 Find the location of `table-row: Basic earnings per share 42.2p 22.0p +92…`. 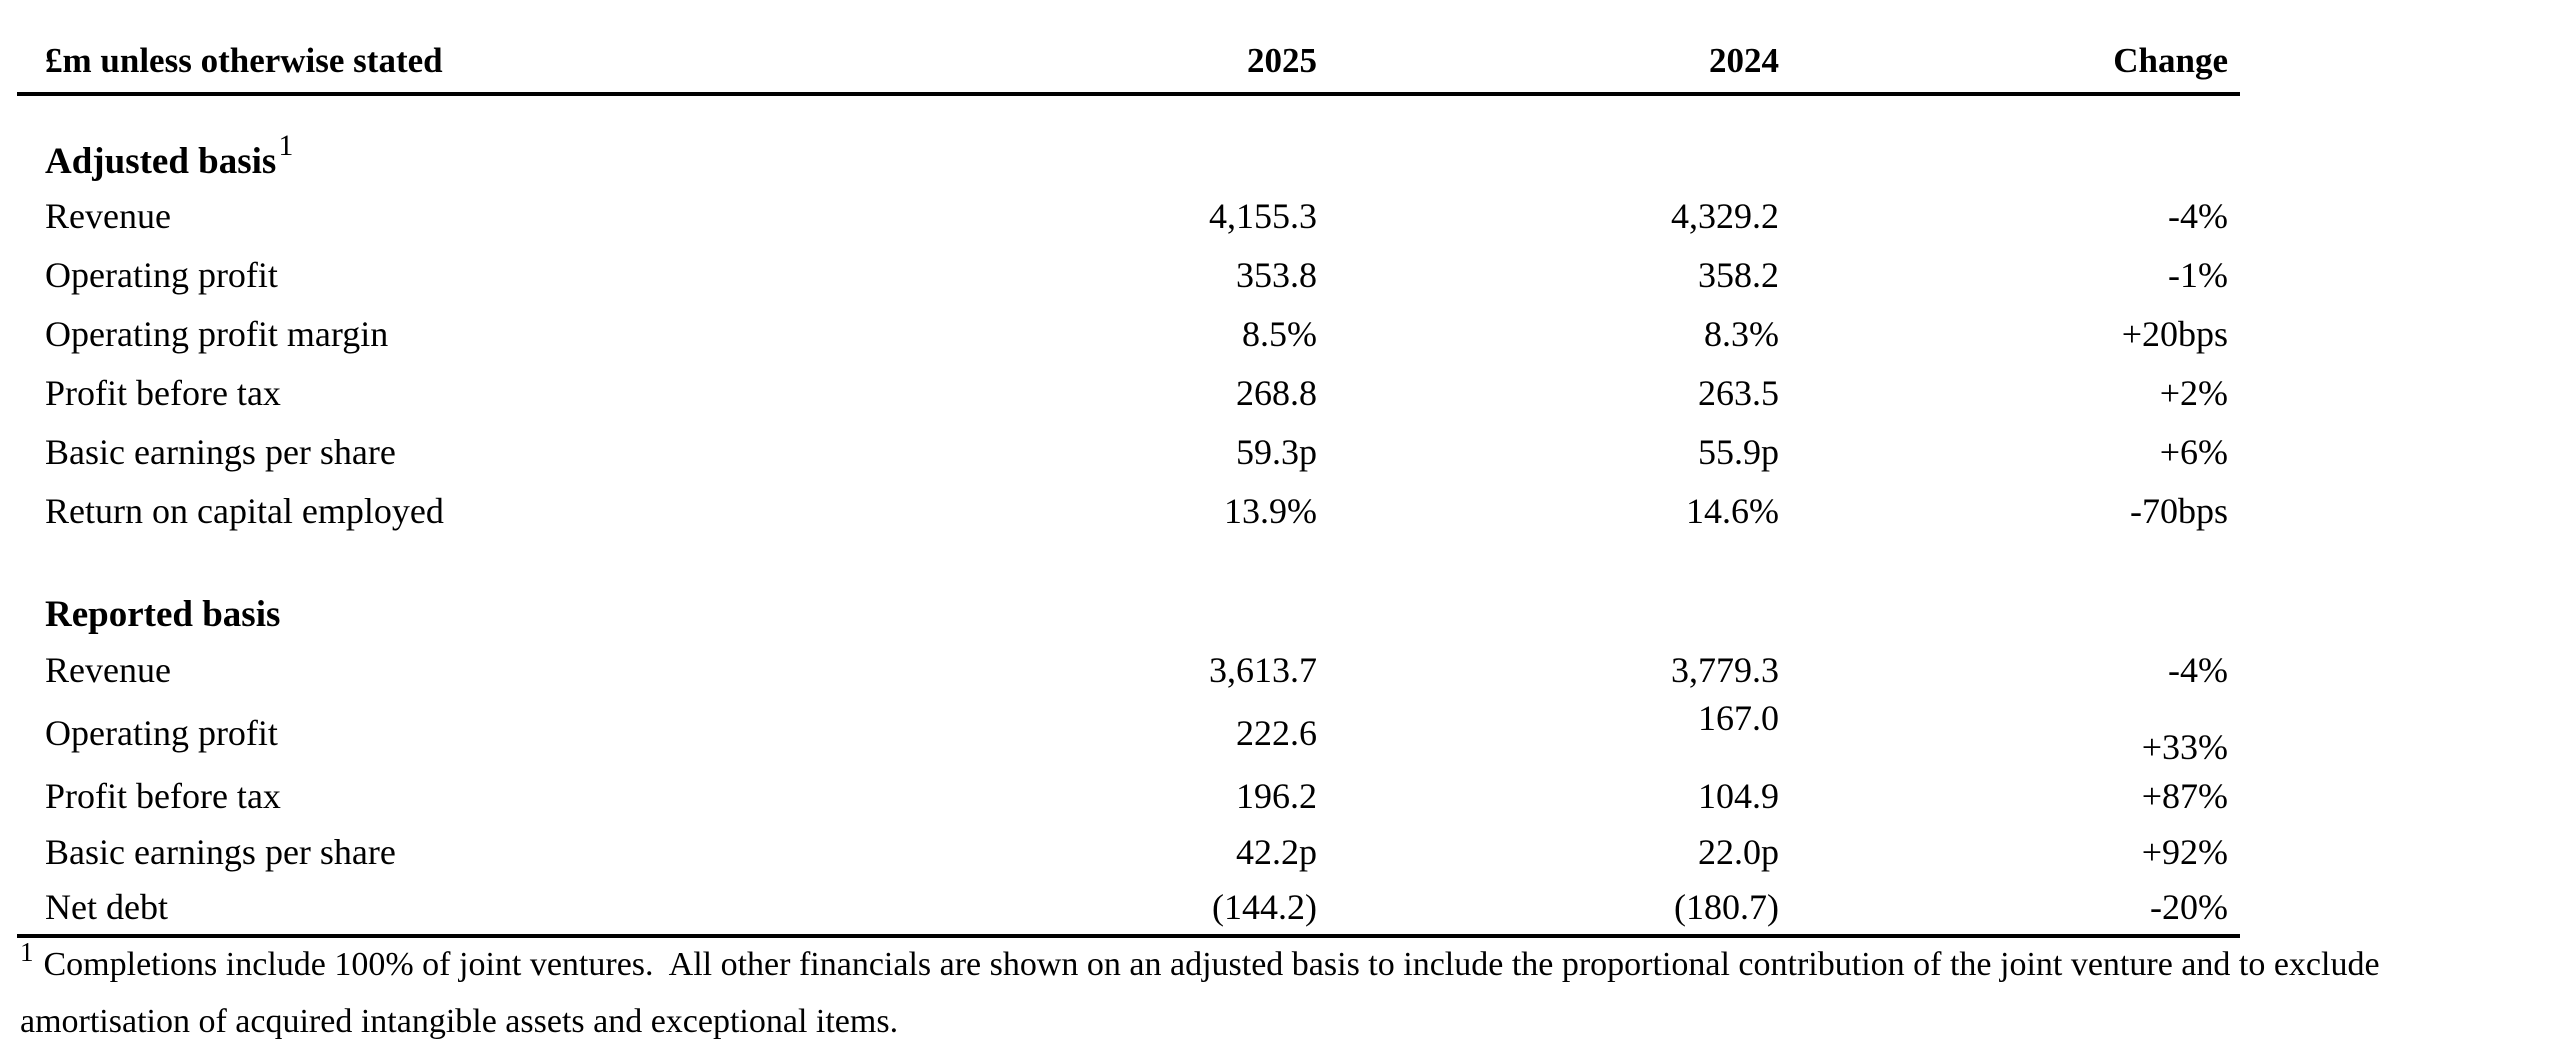

table-row: Basic earnings per share 42.2p 22.0p +92… is located at coordinates (1128, 852).